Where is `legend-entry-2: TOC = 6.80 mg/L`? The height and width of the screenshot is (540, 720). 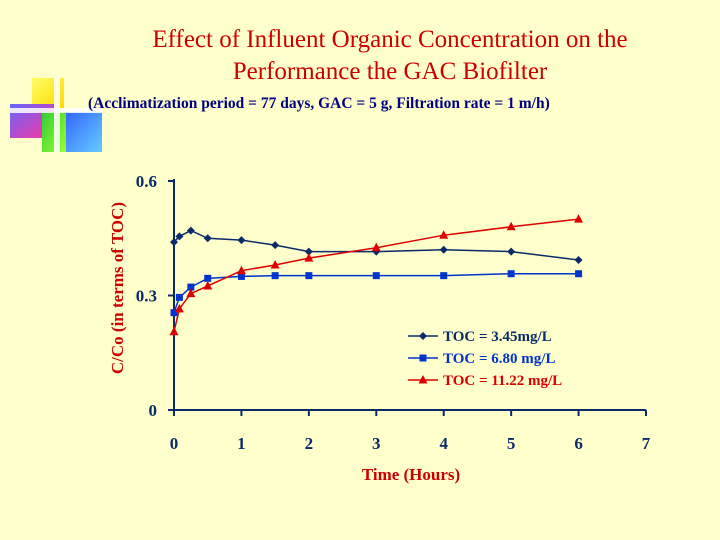
legend-entry-2: TOC = 6.80 mg/L is located at coordinates (481, 359).